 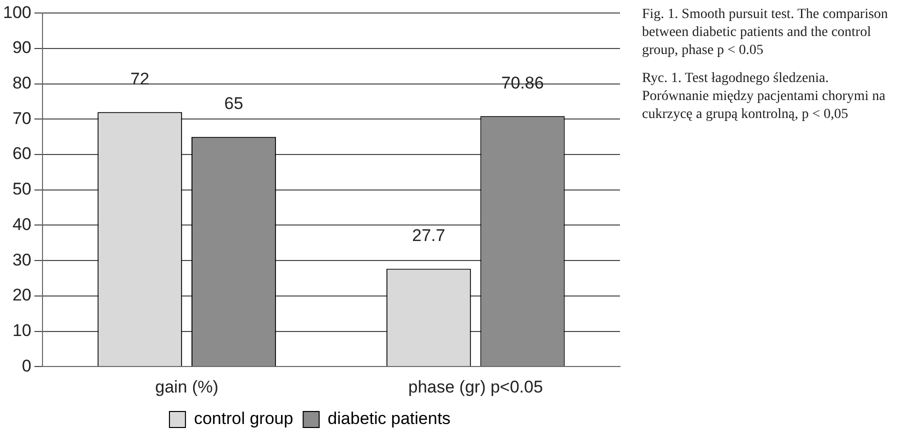 What do you see at coordinates (140, 78) in the screenshot?
I see `data-label: 72` at bounding box center [140, 78].